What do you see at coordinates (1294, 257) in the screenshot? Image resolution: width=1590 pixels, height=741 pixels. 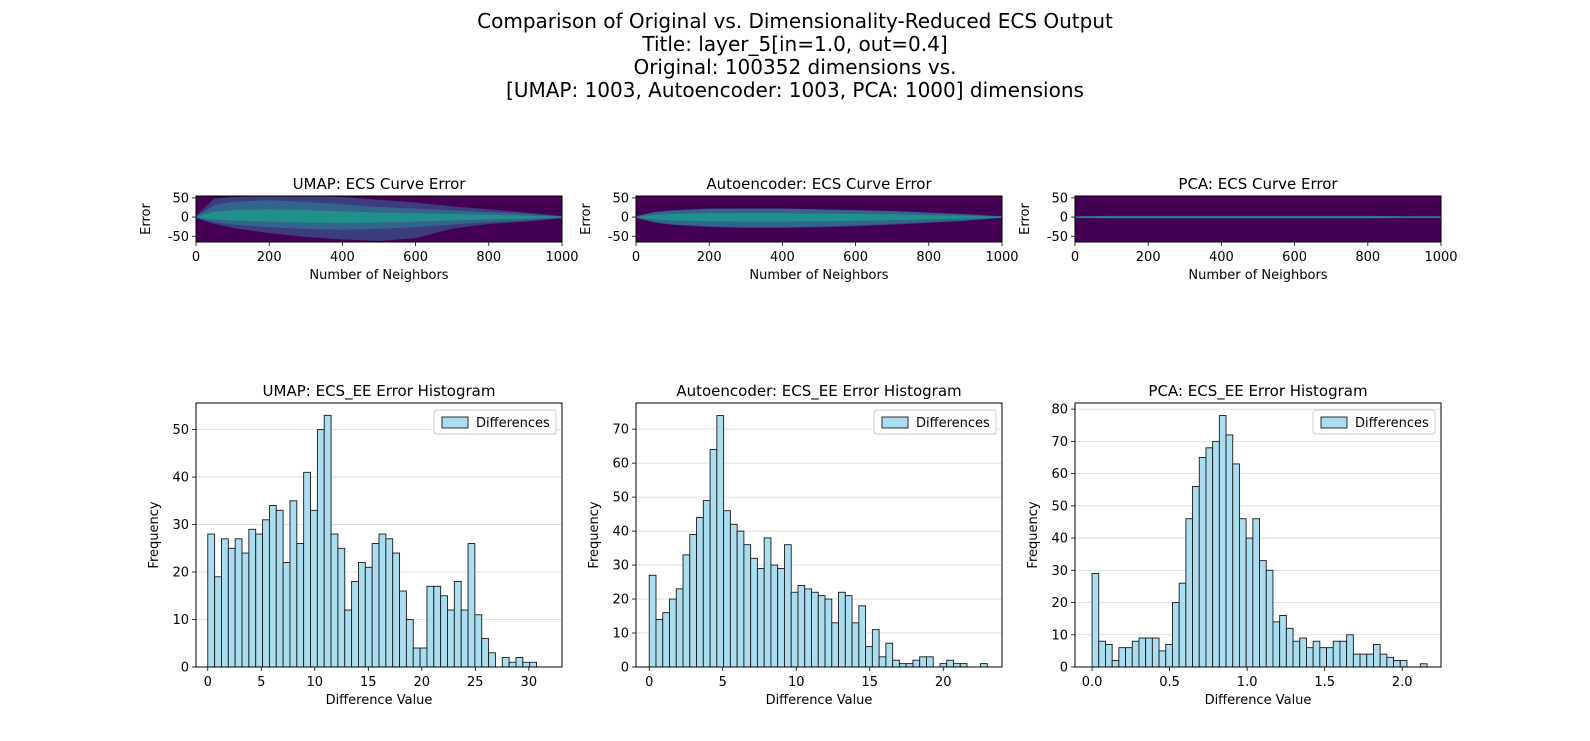 I see `x-tick-label: 600` at bounding box center [1294, 257].